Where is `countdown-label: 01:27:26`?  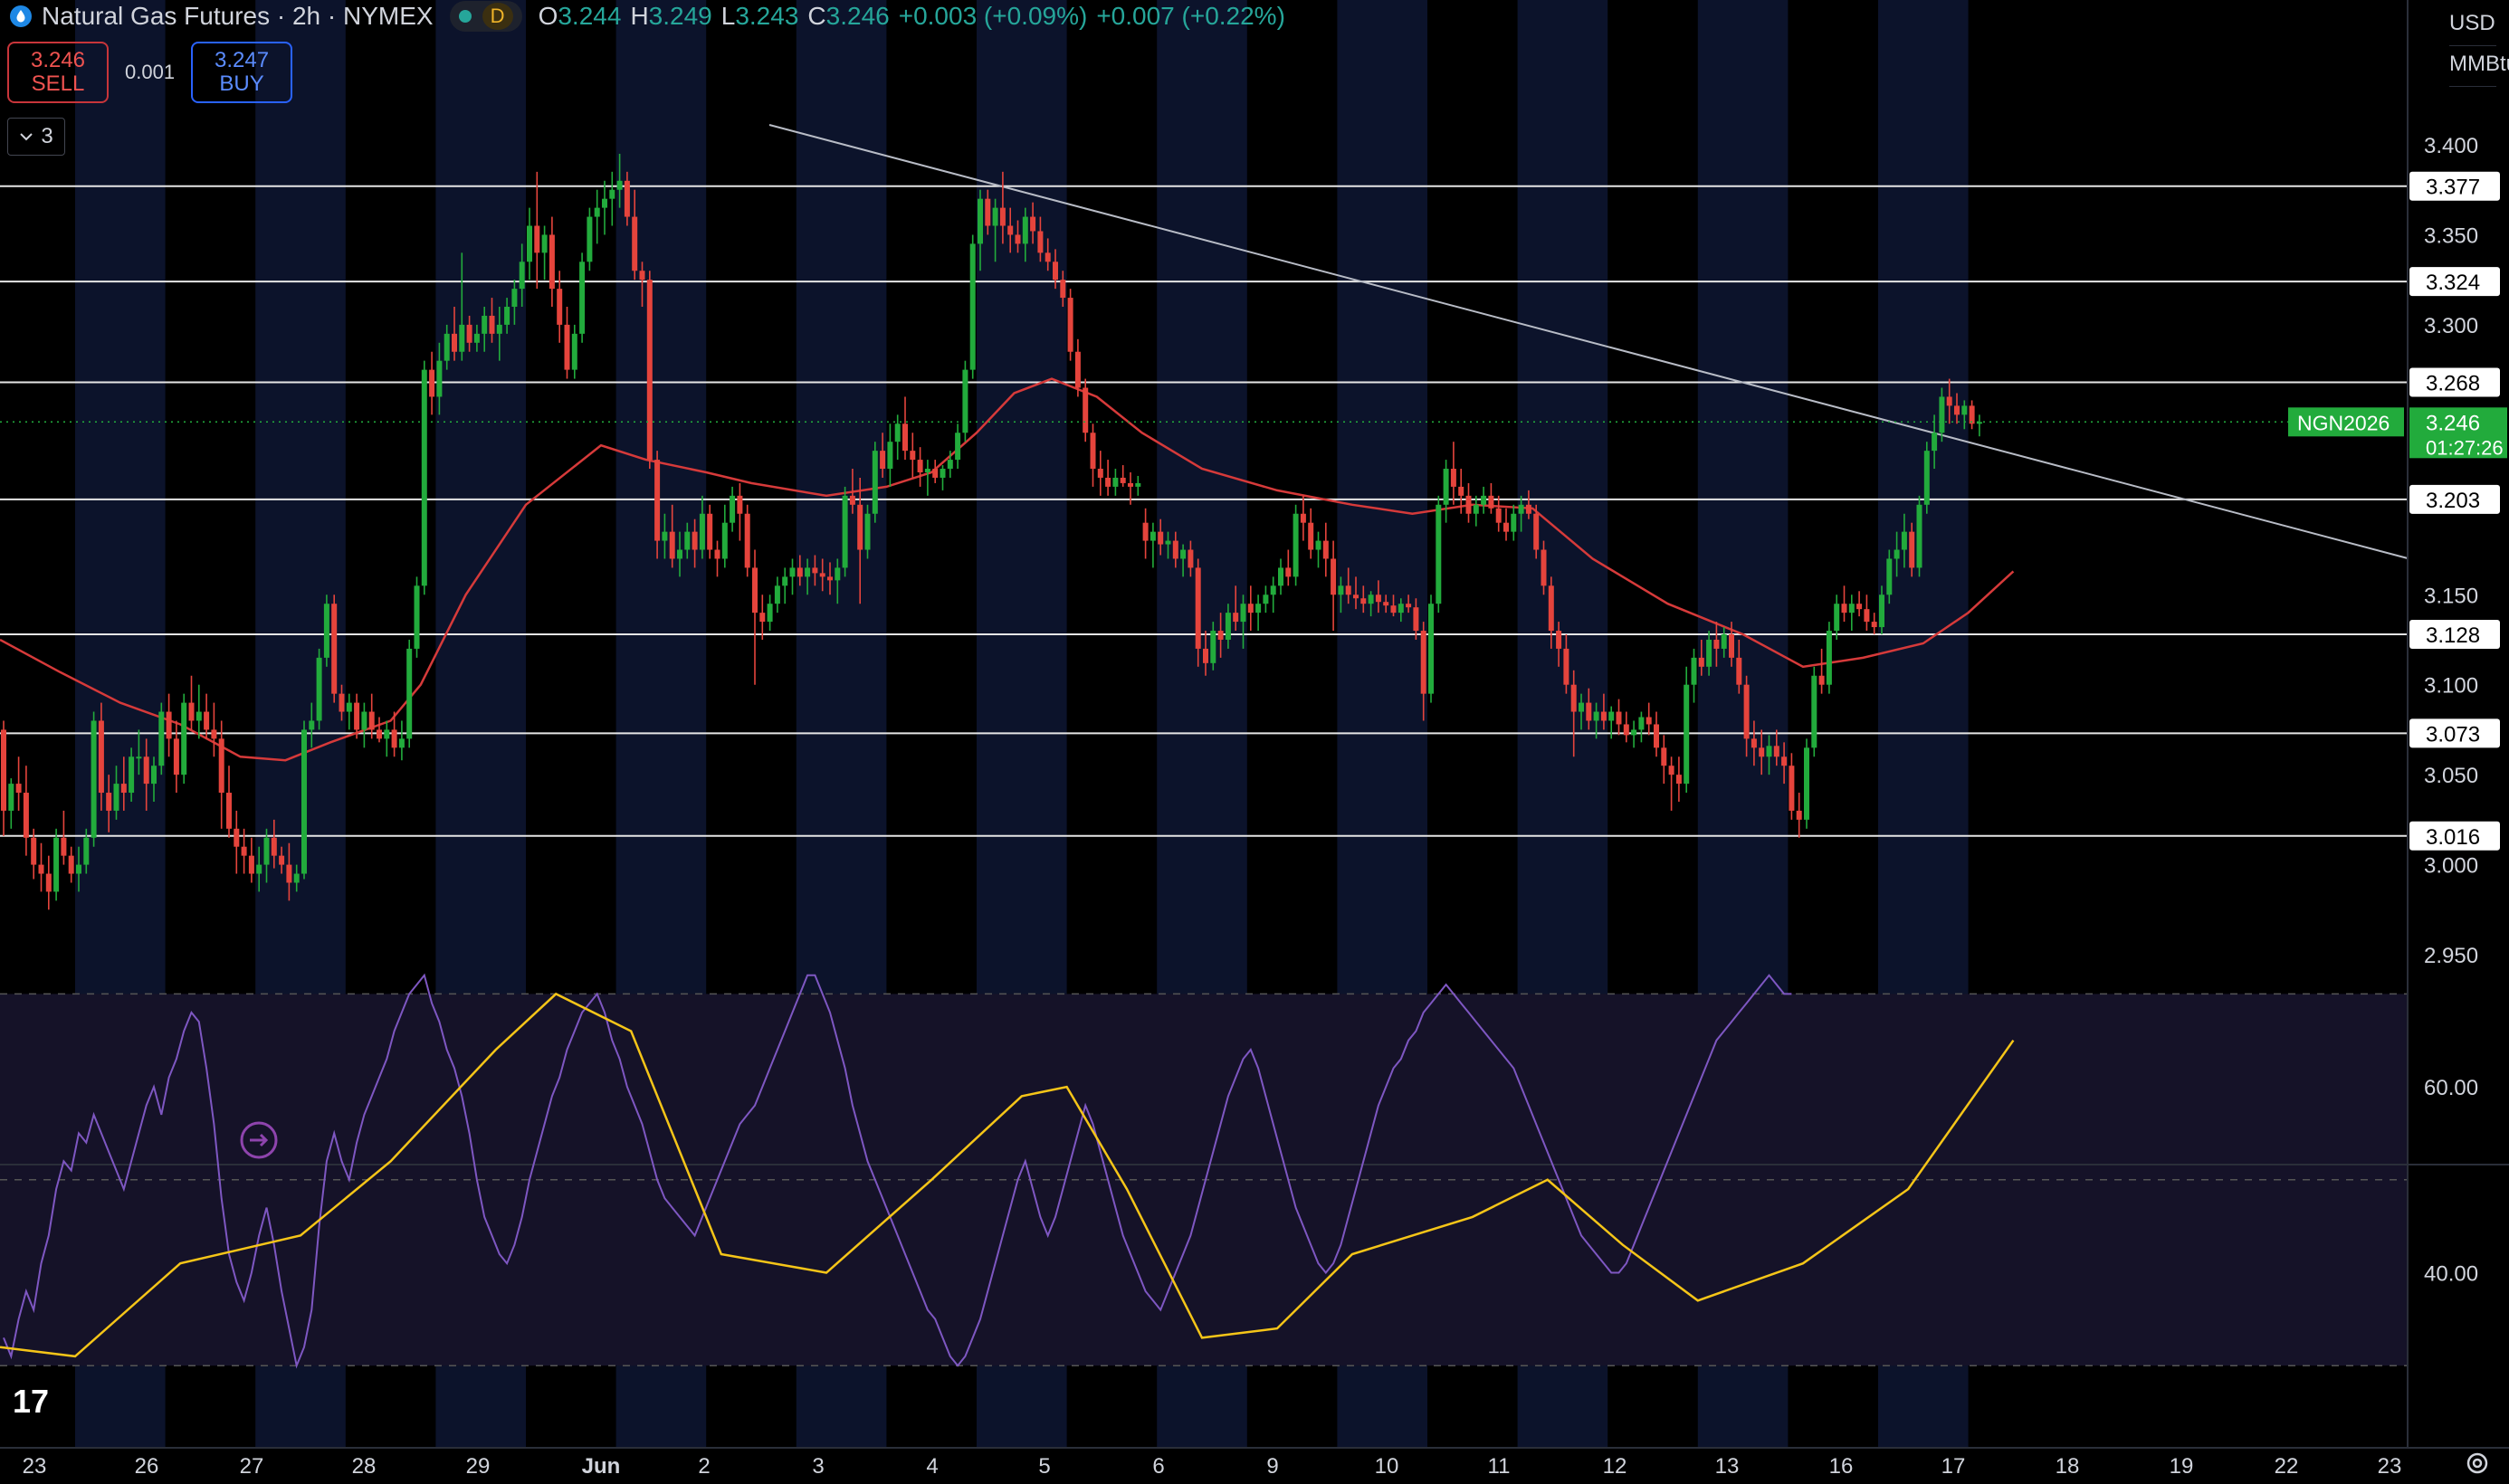
countdown-label: 01:27:26 is located at coordinates (2465, 447).